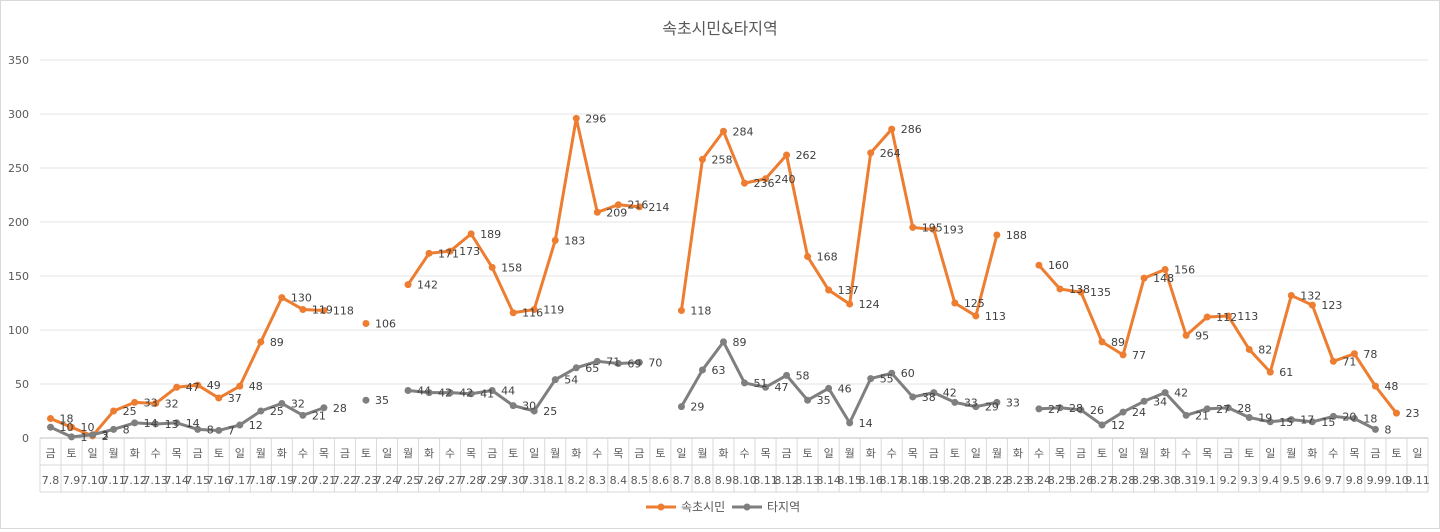 The height and width of the screenshot is (532, 1440). I want to click on x-tick-weekday: 월, so click(555, 453).